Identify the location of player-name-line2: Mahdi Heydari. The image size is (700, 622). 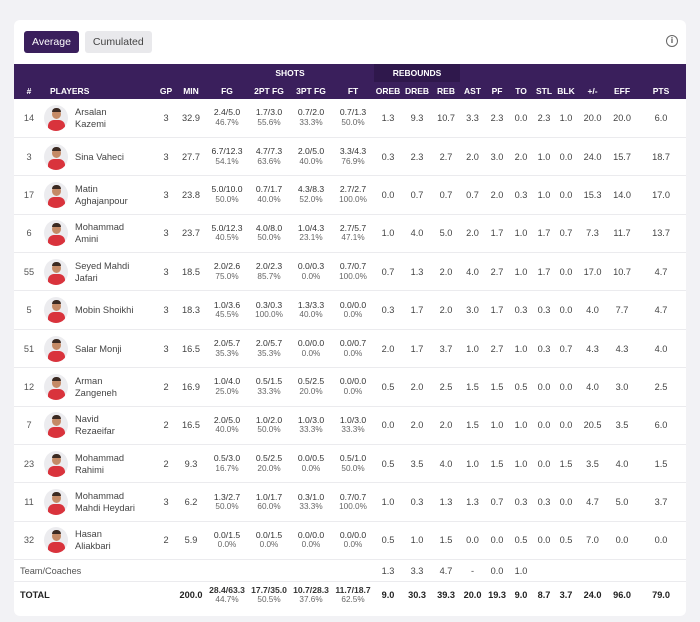
(105, 508).